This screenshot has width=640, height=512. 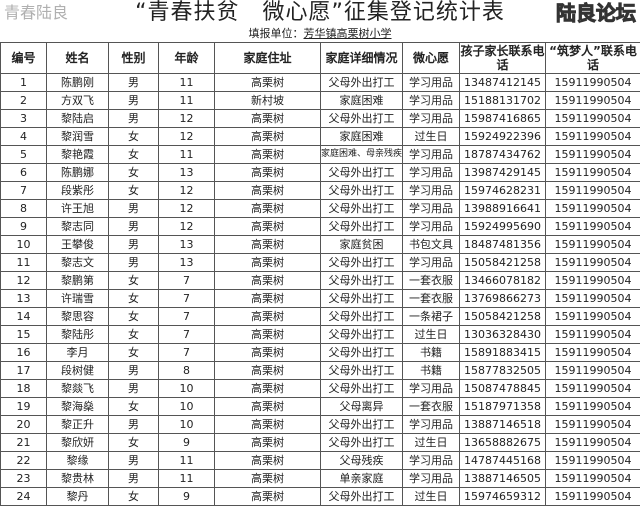 What do you see at coordinates (267, 100) in the screenshot?
I see `table-cell: 新村坡` at bounding box center [267, 100].